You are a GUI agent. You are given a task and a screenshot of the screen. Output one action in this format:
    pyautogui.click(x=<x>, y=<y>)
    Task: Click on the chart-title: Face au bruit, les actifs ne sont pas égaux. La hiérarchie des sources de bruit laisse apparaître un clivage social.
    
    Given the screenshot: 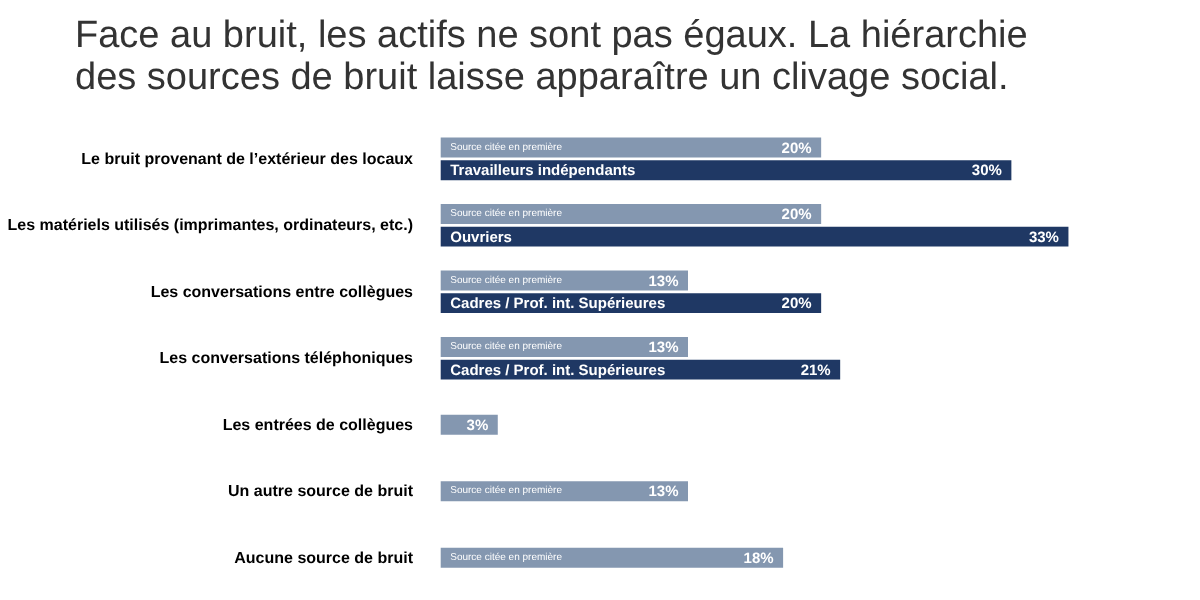 What is the action you would take?
    pyautogui.click(x=551, y=57)
    